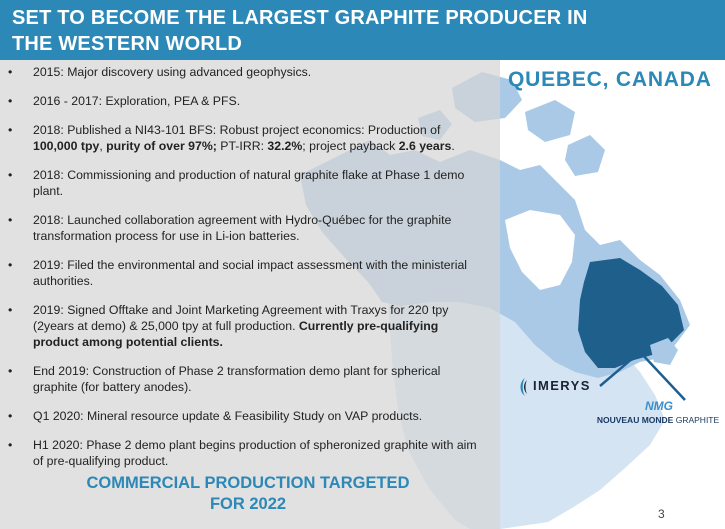 This screenshot has height=529, width=725. Describe the element at coordinates (562, 385) in the screenshot. I see `imerys-wordmark: IMERYS` at that location.